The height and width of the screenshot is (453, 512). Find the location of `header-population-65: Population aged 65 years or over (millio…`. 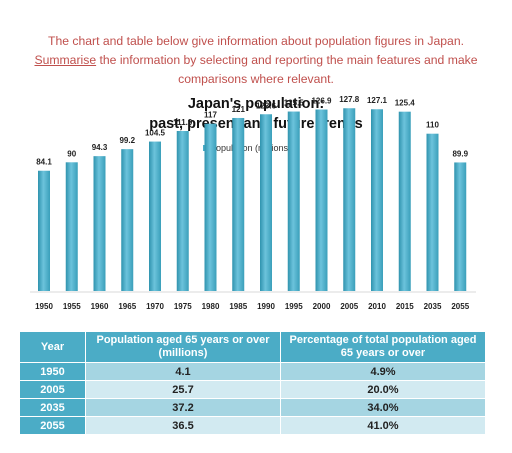

header-population-65: Population aged 65 years or over (millio… is located at coordinates (183, 347).